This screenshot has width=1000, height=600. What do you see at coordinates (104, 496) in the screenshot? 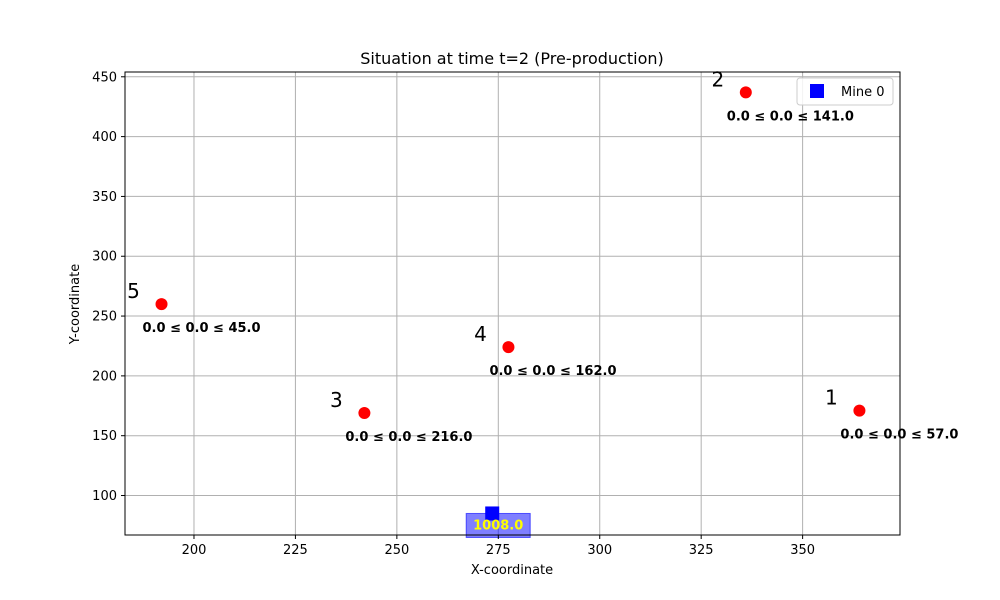
I see `y-tick-label: 100` at bounding box center [104, 496].